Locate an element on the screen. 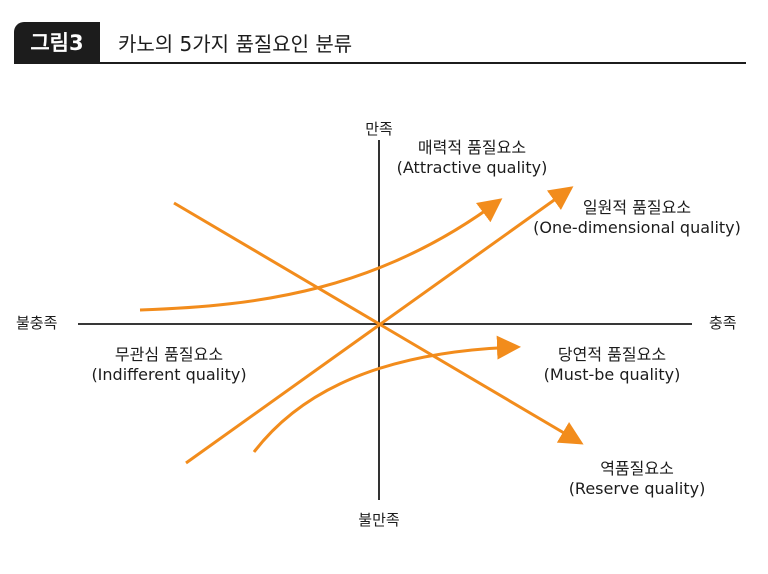 The image size is (768, 574). attractive-en: (Attractive quality) is located at coordinates (472, 167).